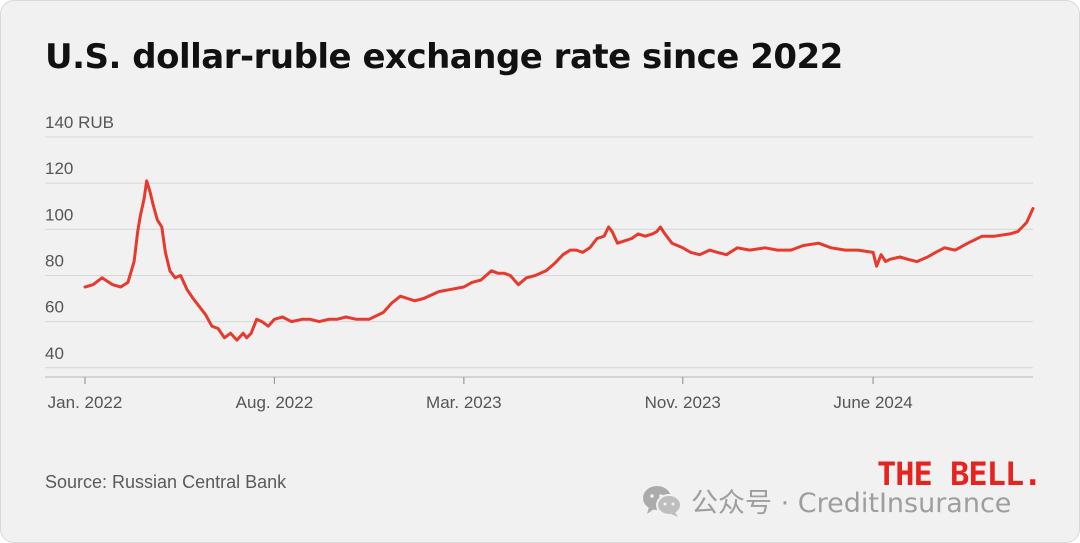 This screenshot has height=543, width=1080. What do you see at coordinates (54, 353) in the screenshot?
I see `y-tick-label: 40` at bounding box center [54, 353].